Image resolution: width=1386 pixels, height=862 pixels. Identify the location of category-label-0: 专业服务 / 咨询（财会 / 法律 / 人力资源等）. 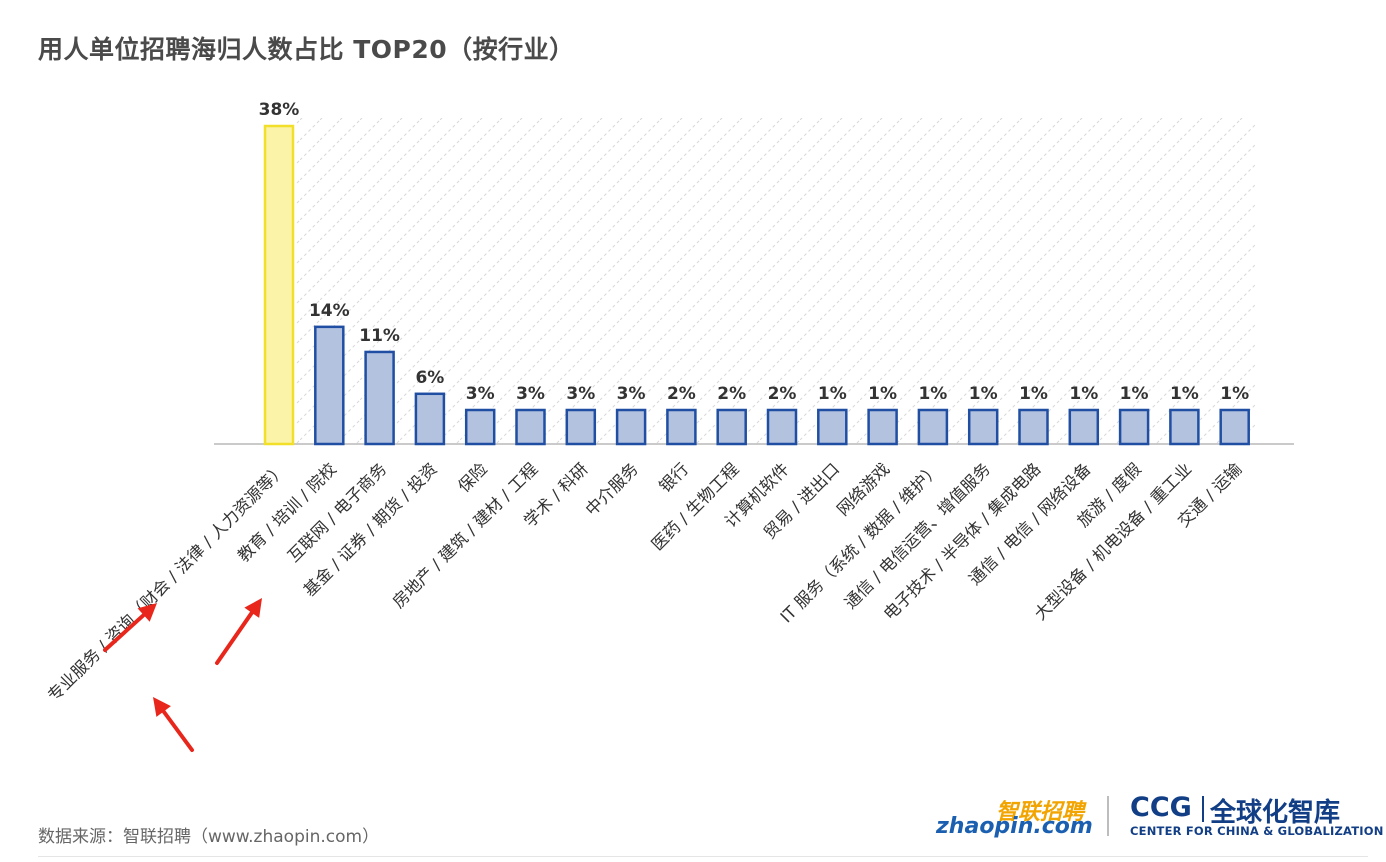
(167, 582).